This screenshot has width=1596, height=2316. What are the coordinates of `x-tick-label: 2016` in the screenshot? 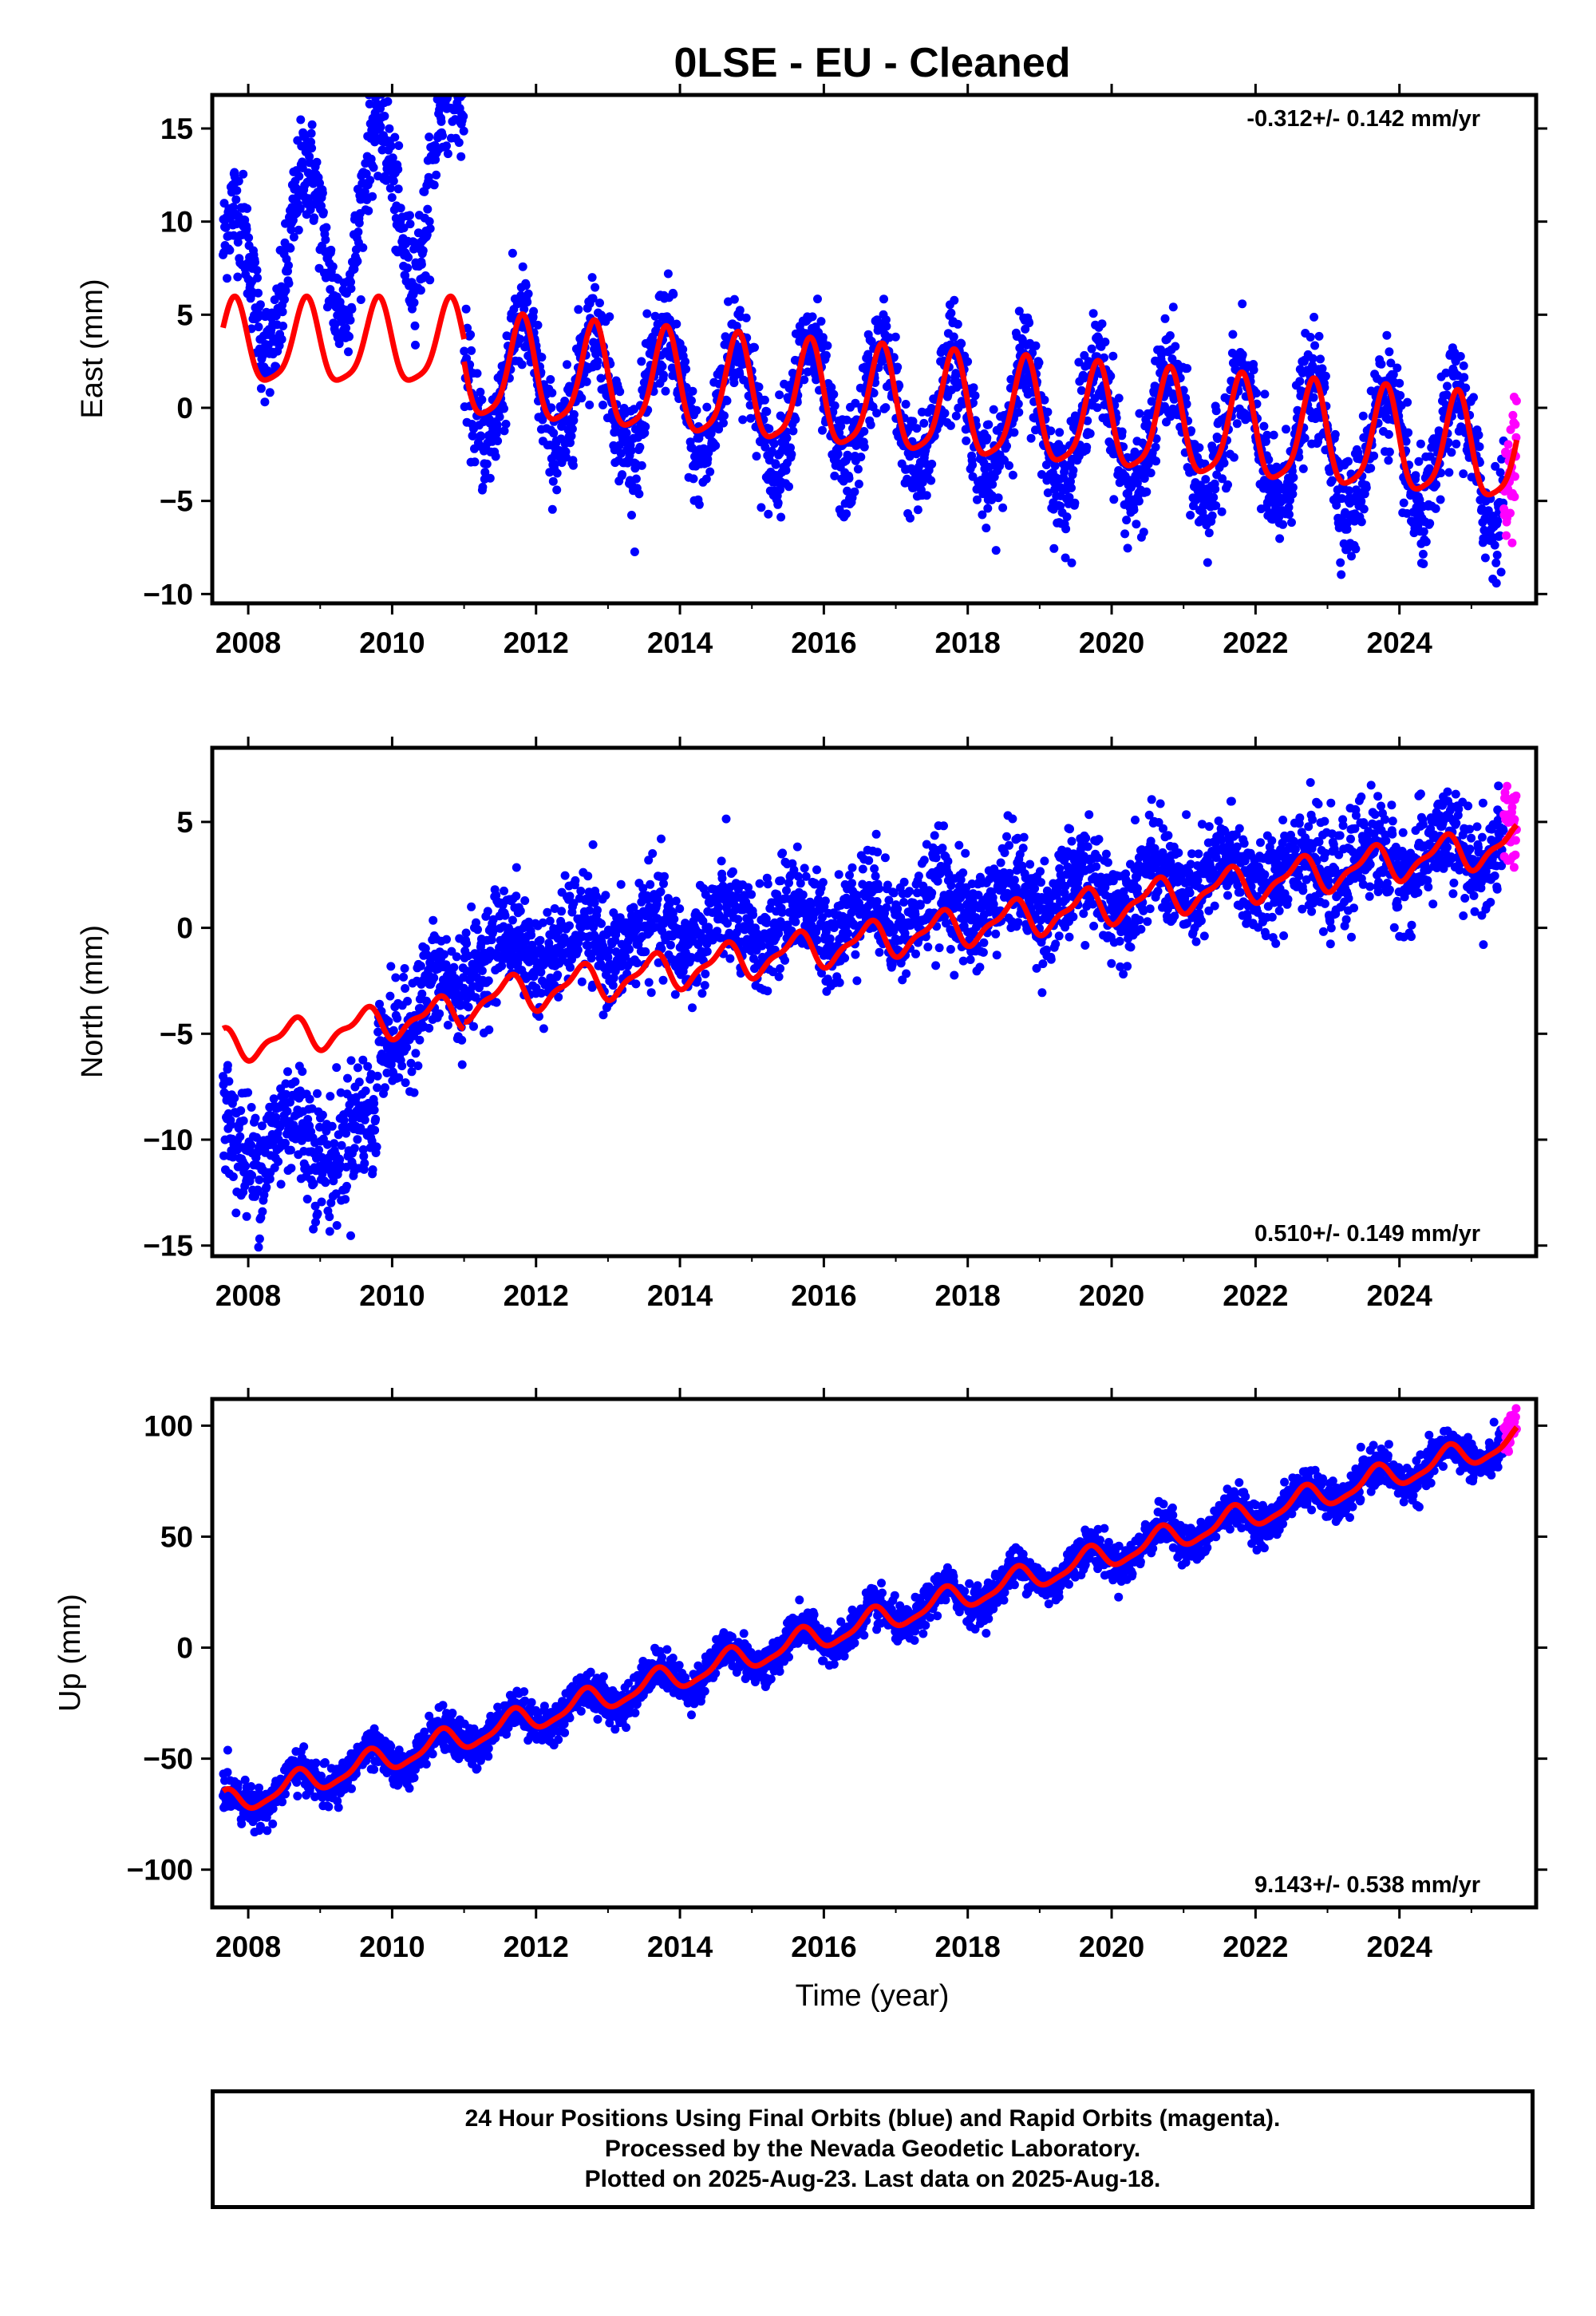 It's located at (823, 642).